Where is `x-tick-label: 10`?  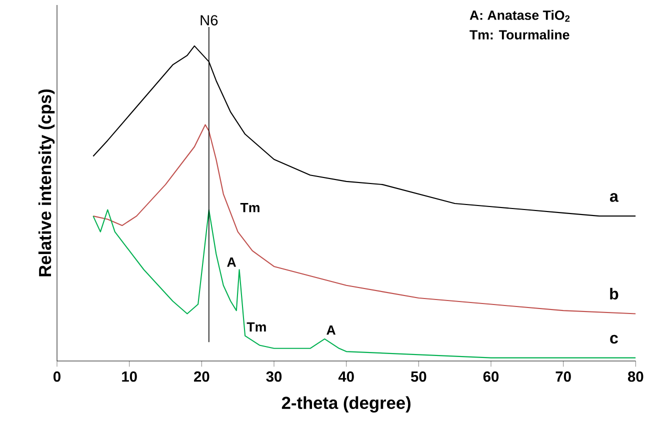
x-tick-label: 10 is located at coordinates (129, 376).